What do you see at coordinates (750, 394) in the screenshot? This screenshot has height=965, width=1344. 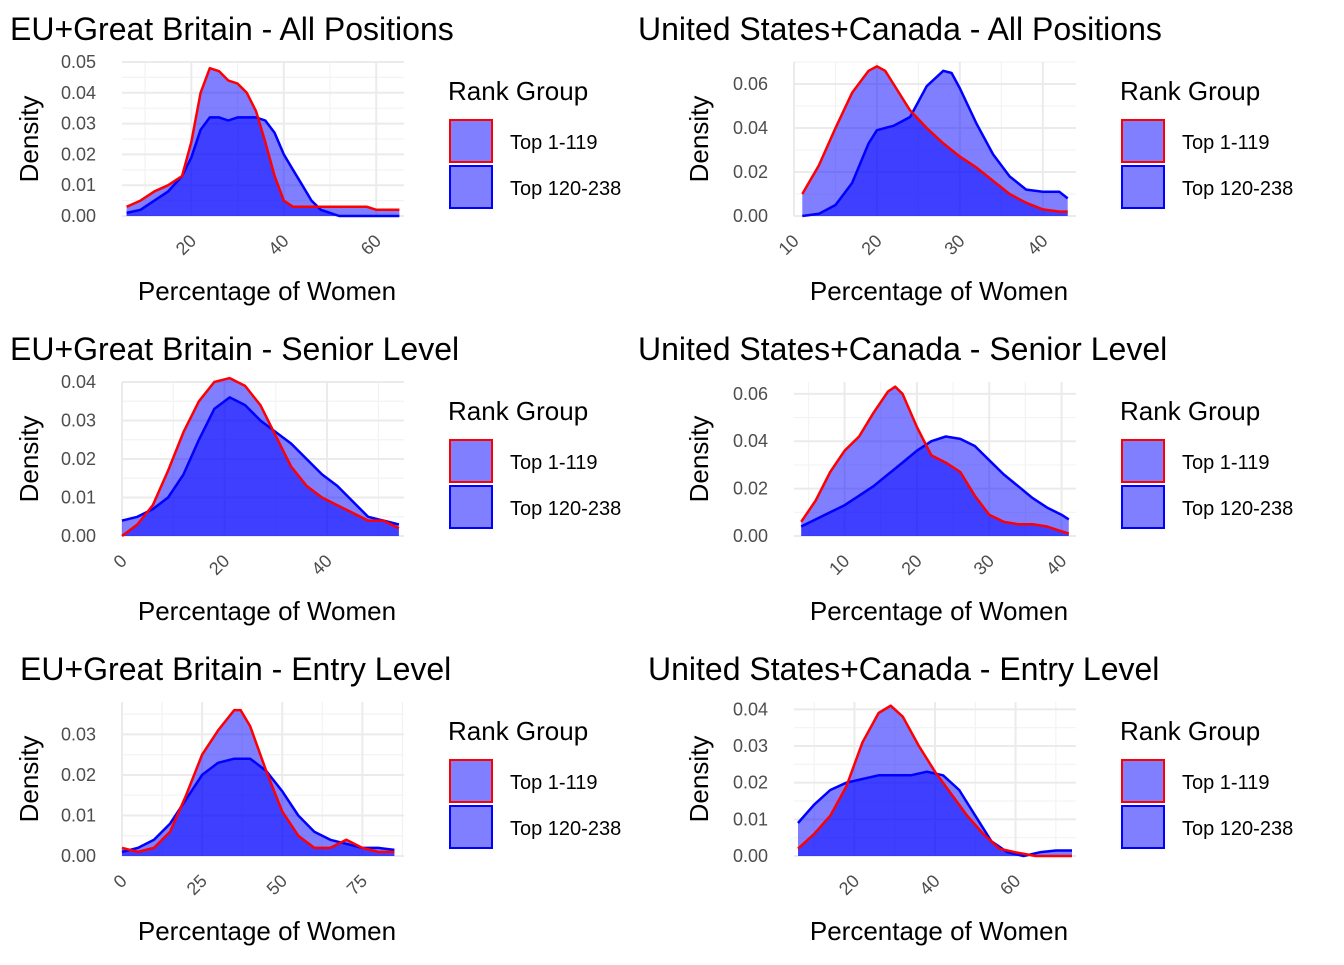 I see `y-tick-label: 0.06` at bounding box center [750, 394].